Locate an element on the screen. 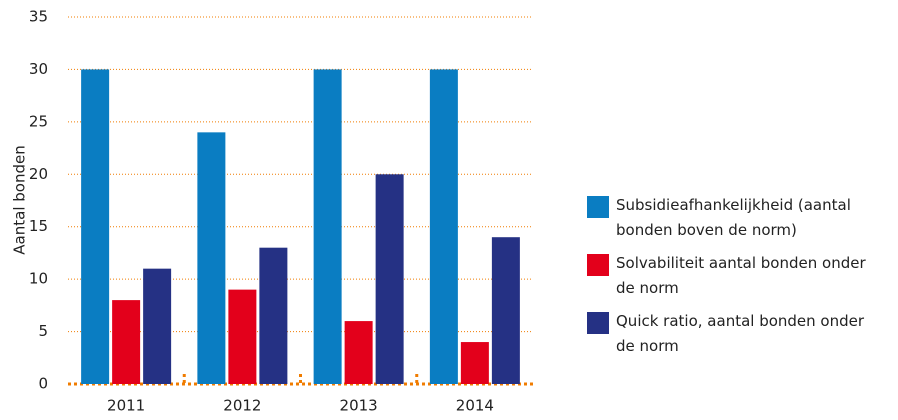  legend-item: Quick ratio, aantal bonden onder de norm is located at coordinates (737, 334).